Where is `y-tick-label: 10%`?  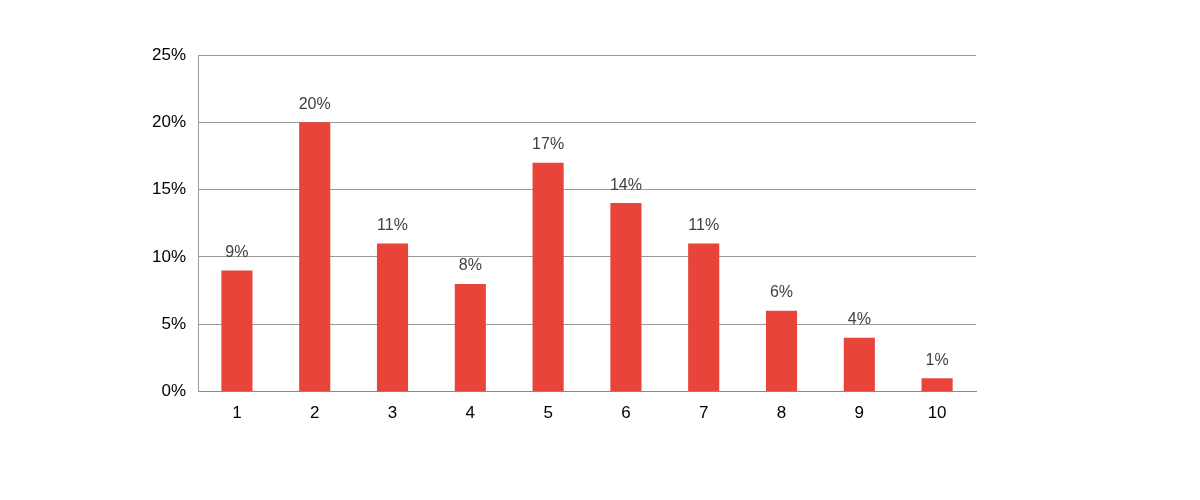
y-tick-label: 10% is located at coordinates (169, 256).